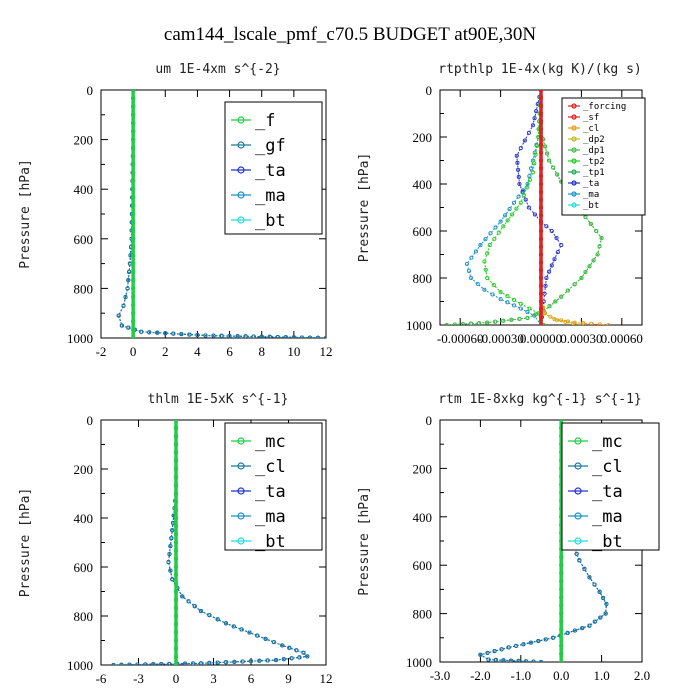  Describe the element at coordinates (586, 162) in the screenshot. I see `legend-entry: _tp2` at that location.